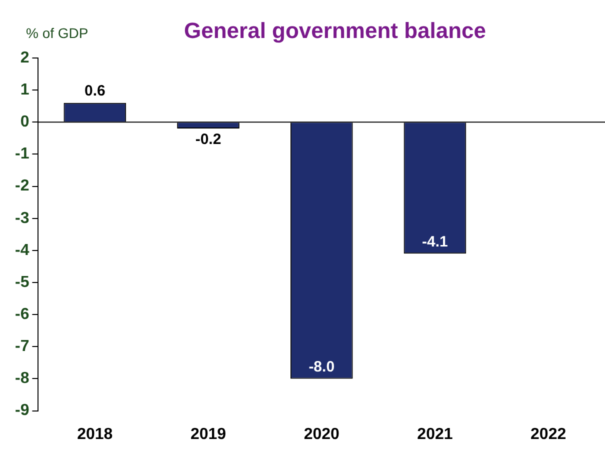  What do you see at coordinates (22, 282) in the screenshot?
I see `y-tick-label: -5` at bounding box center [22, 282].